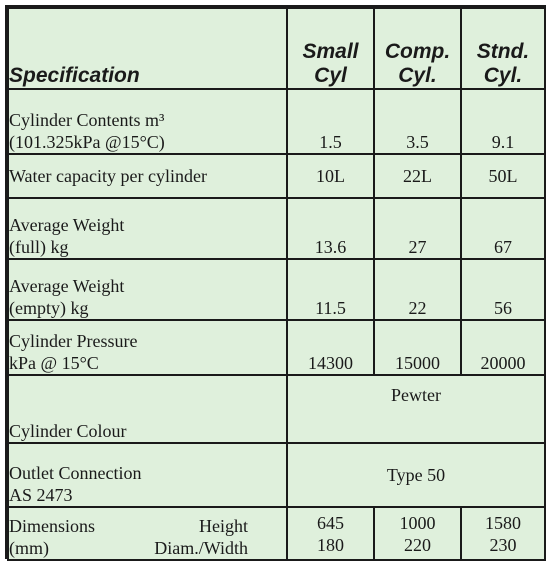 The height and width of the screenshot is (563, 554). I want to click on weight-empty-small: 11.5, so click(330, 289).